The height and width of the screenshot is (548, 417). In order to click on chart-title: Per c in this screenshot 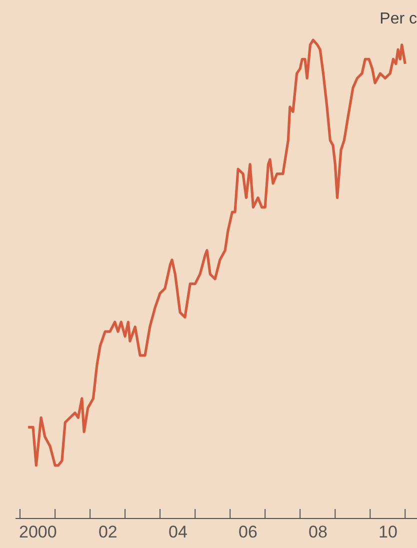, I will do `click(398, 19)`.